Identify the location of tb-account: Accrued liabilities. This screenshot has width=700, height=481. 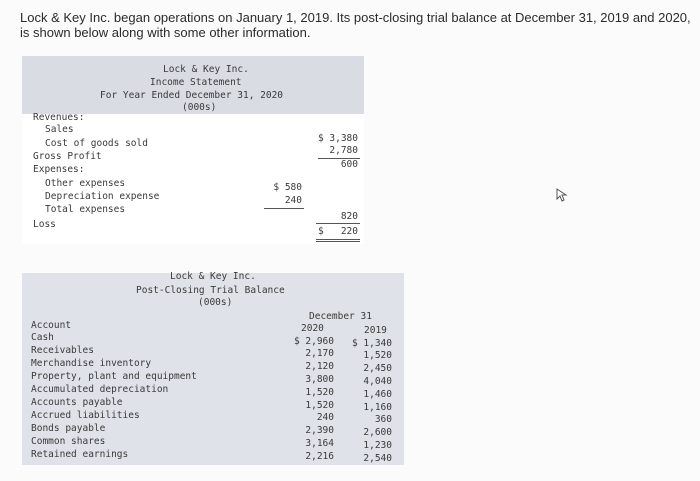
(85, 415).